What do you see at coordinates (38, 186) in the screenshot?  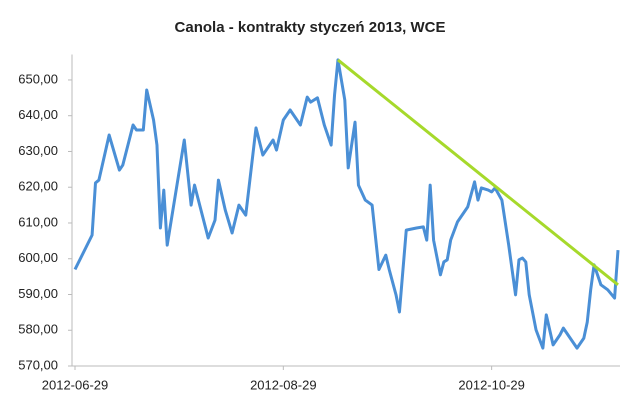 I see `y-tick-label: 620,00` at bounding box center [38, 186].